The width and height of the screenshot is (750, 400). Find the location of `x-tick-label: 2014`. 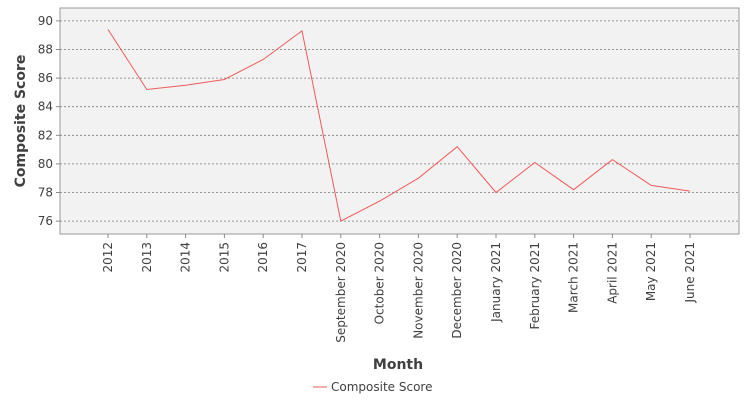

x-tick-label: 2014 is located at coordinates (186, 257).